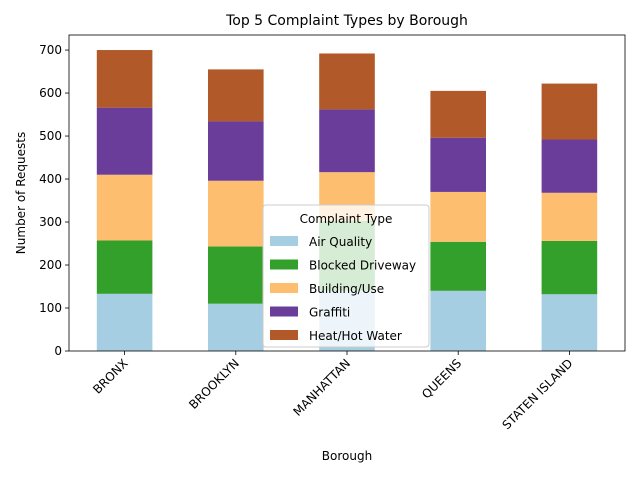  What do you see at coordinates (50, 93) in the screenshot?
I see `y-tick-label: 600` at bounding box center [50, 93].